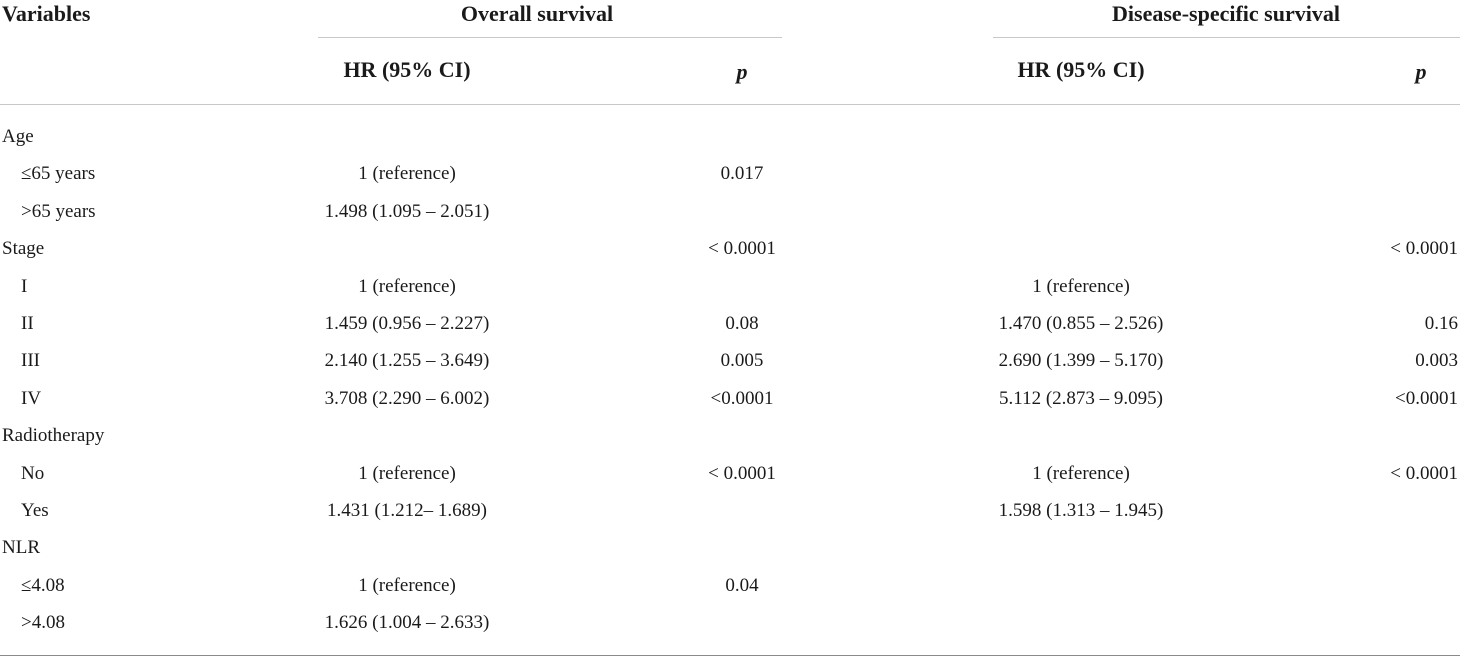 Image resolution: width=1460 pixels, height=657 pixels. What do you see at coordinates (742, 360) in the screenshot?
I see `os-p-cell: 0.005` at bounding box center [742, 360].